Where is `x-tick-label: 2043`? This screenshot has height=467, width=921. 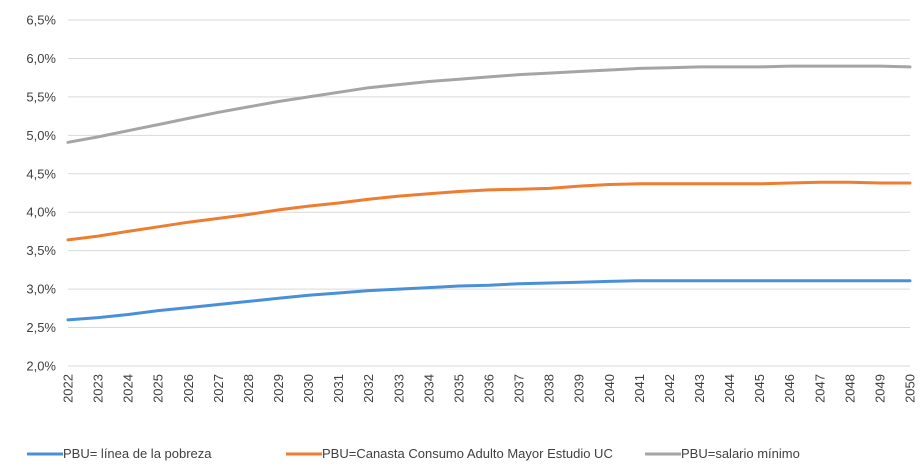
x-tick-label: 2043 is located at coordinates (699, 388).